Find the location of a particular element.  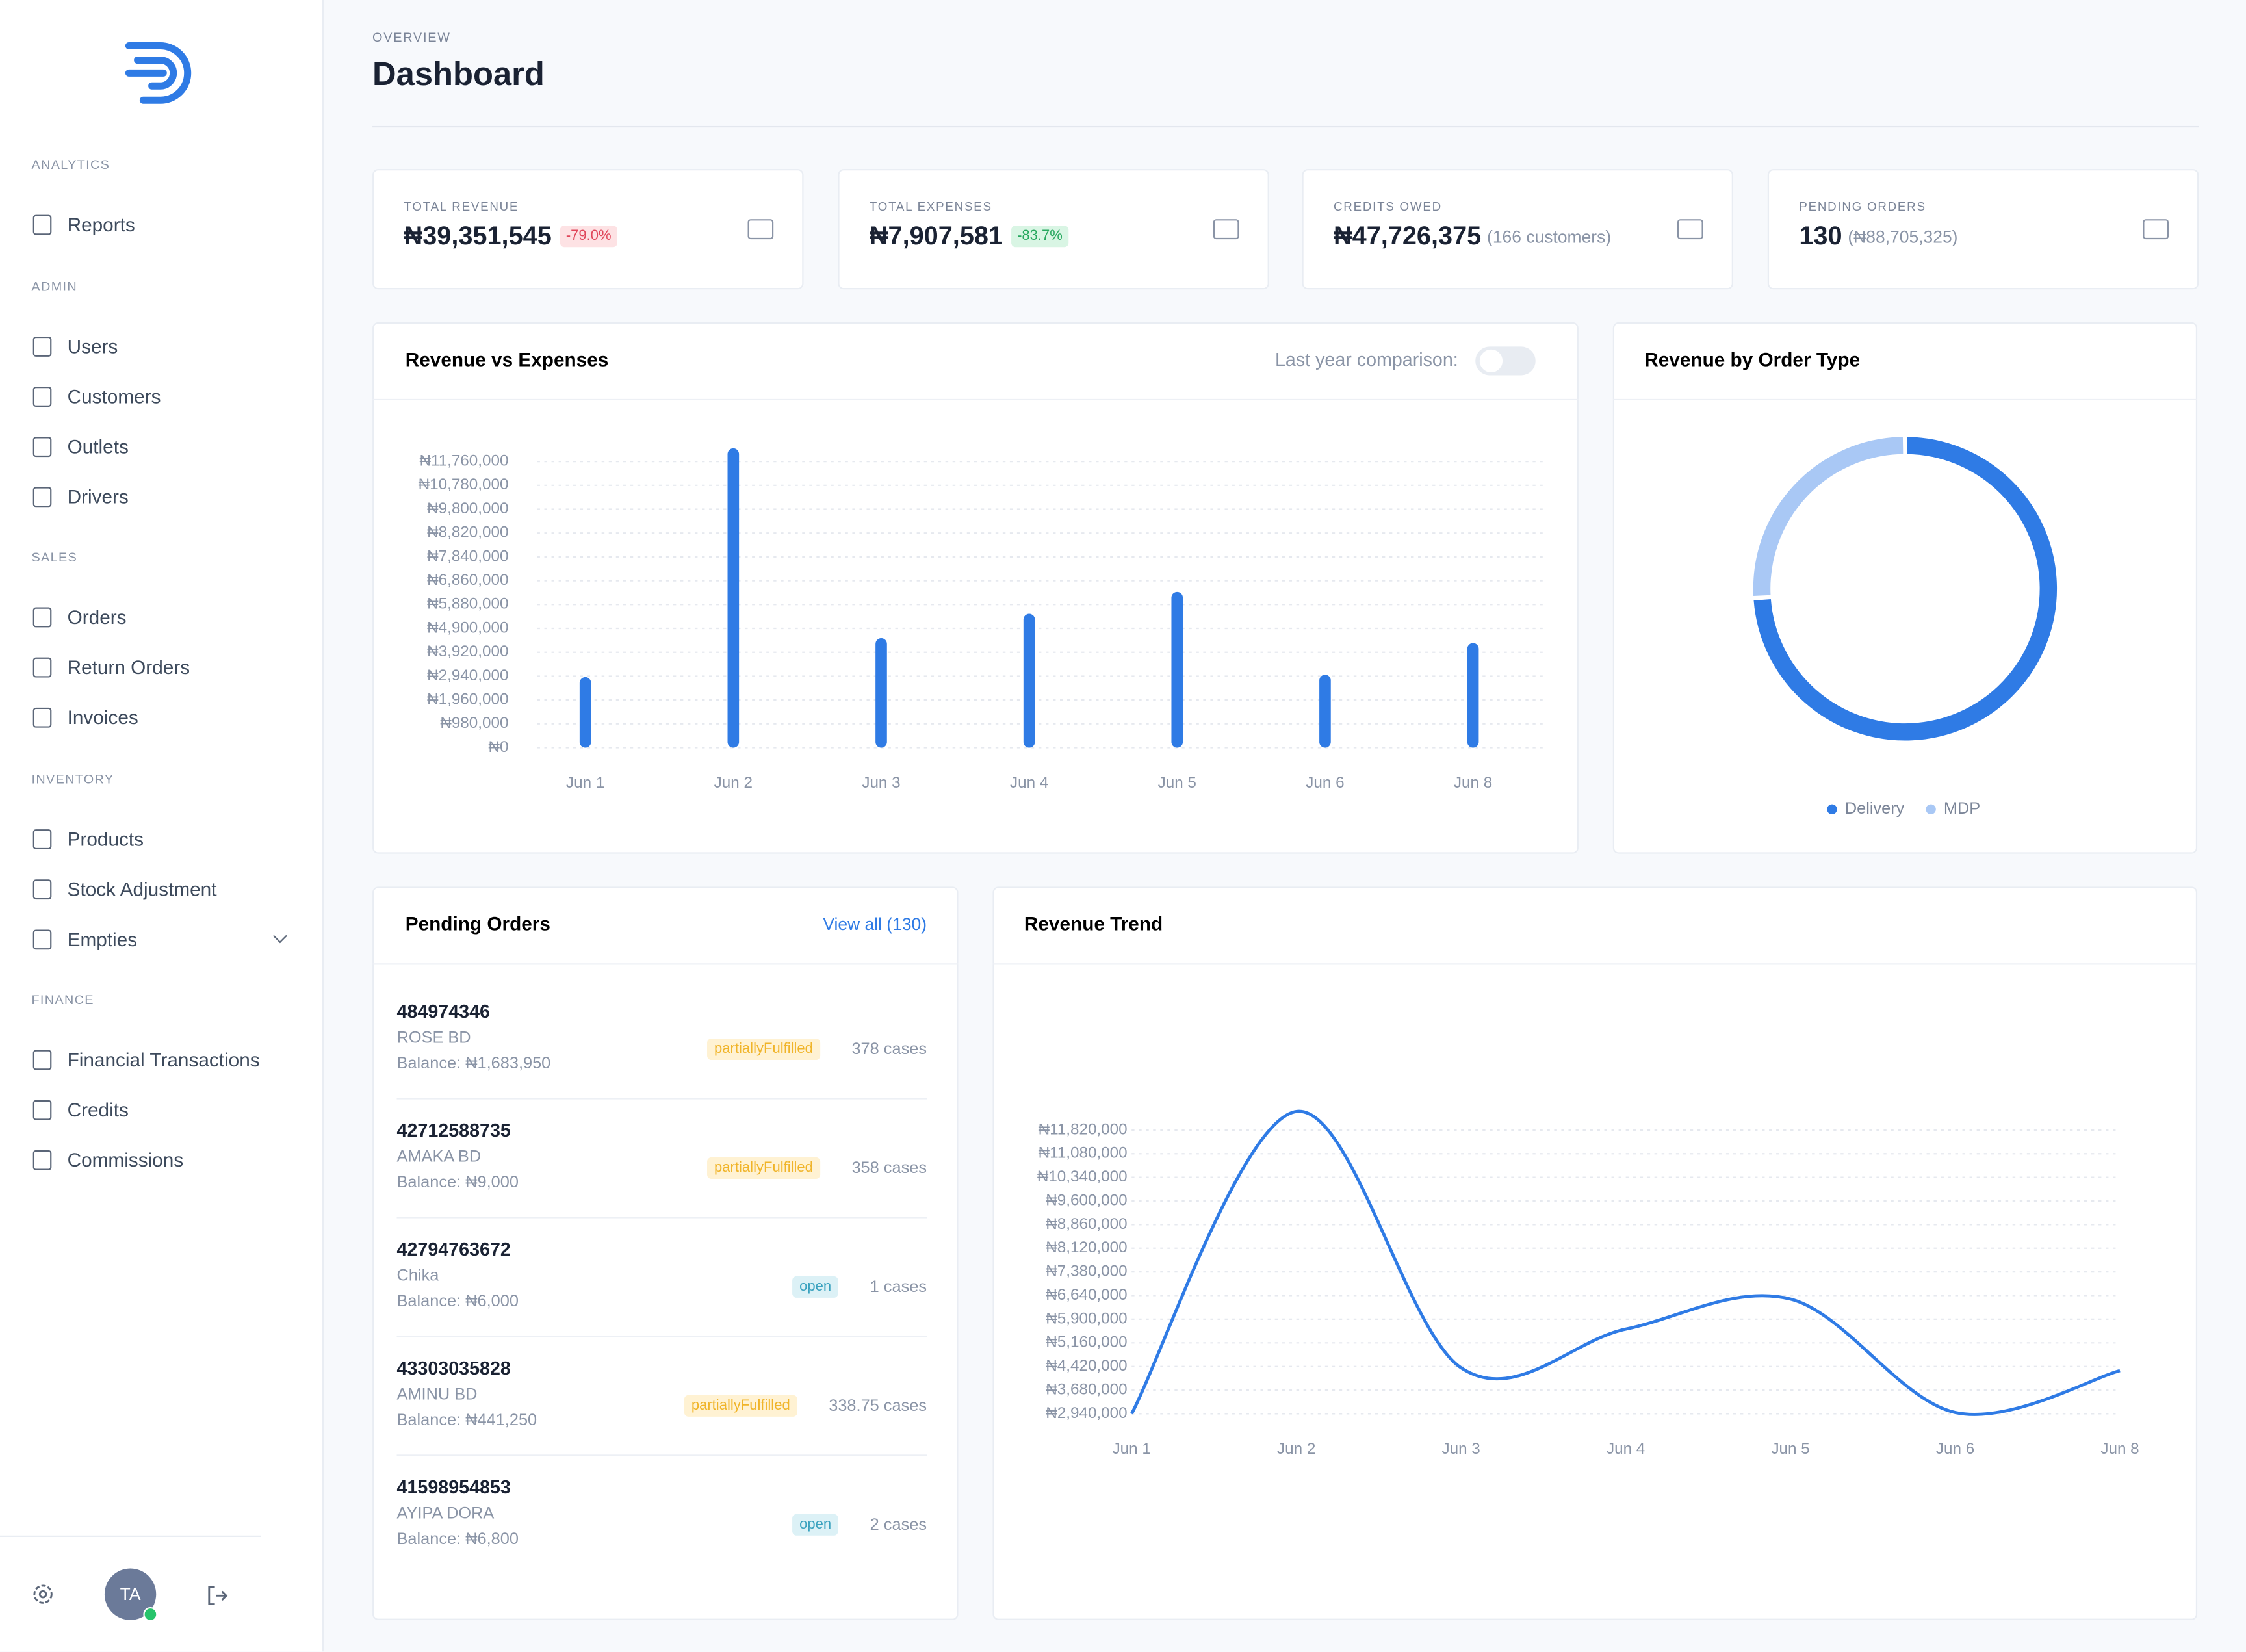

trend-line is located at coordinates (1625, 1262).